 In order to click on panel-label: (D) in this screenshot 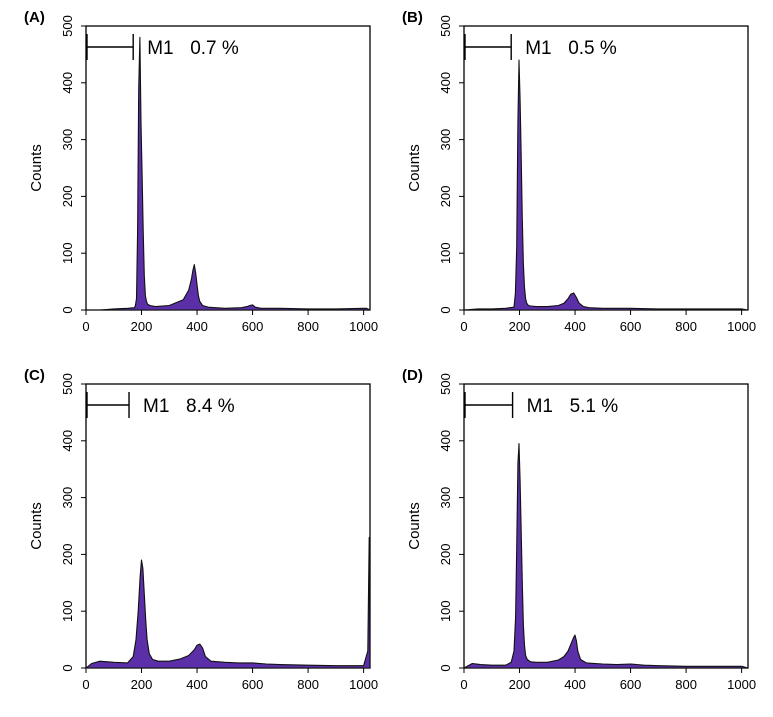, I will do `click(412, 375)`.